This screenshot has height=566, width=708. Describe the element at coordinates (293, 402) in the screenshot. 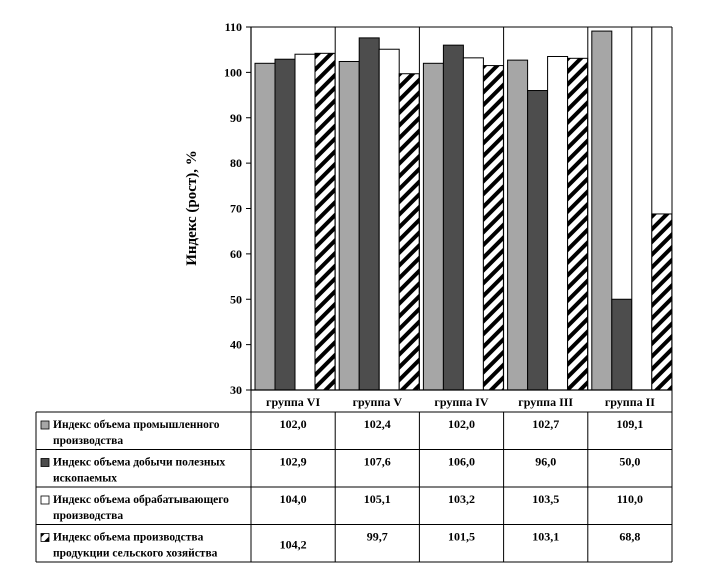

I see `category-label: группа VI` at that location.